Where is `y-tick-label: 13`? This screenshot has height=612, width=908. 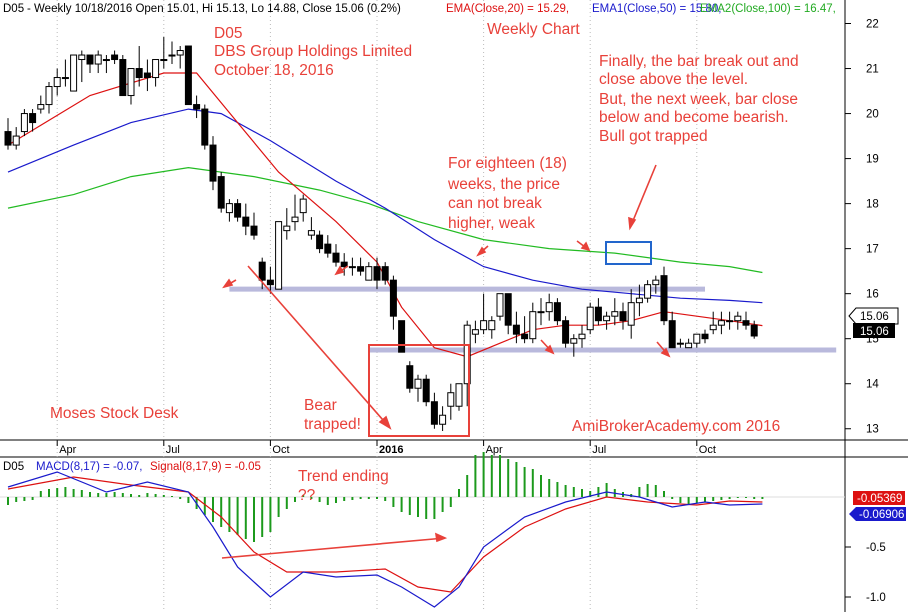 y-tick-label: 13 is located at coordinates (872, 430).